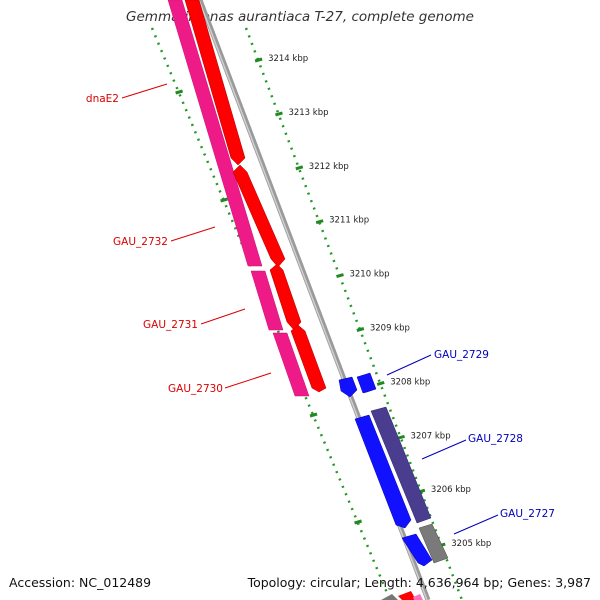 The image size is (600, 600). Describe the element at coordinates (140, 242) in the screenshot. I see `gene-label-GAU-2732: GAU_2732` at that location.